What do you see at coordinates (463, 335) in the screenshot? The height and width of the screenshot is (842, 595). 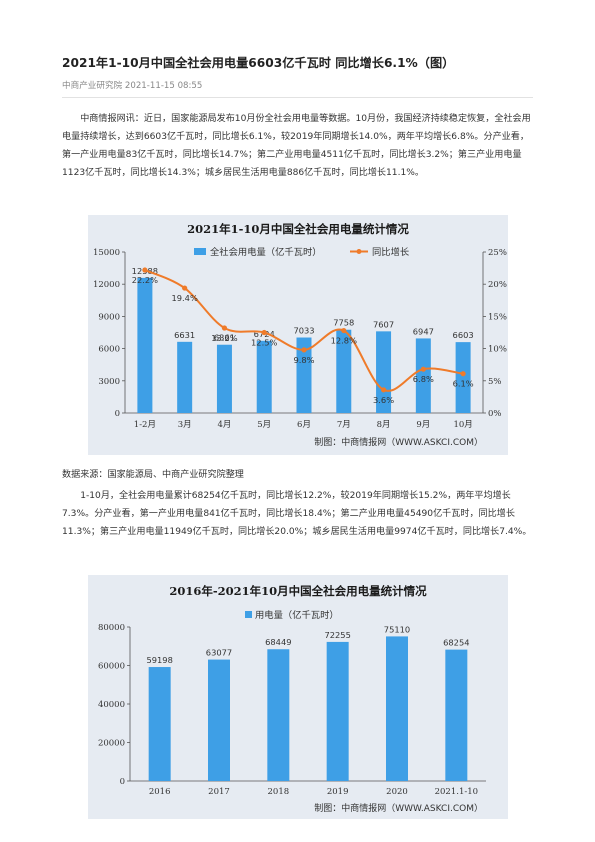 I see `bar-value-label: 6603` at bounding box center [463, 335].